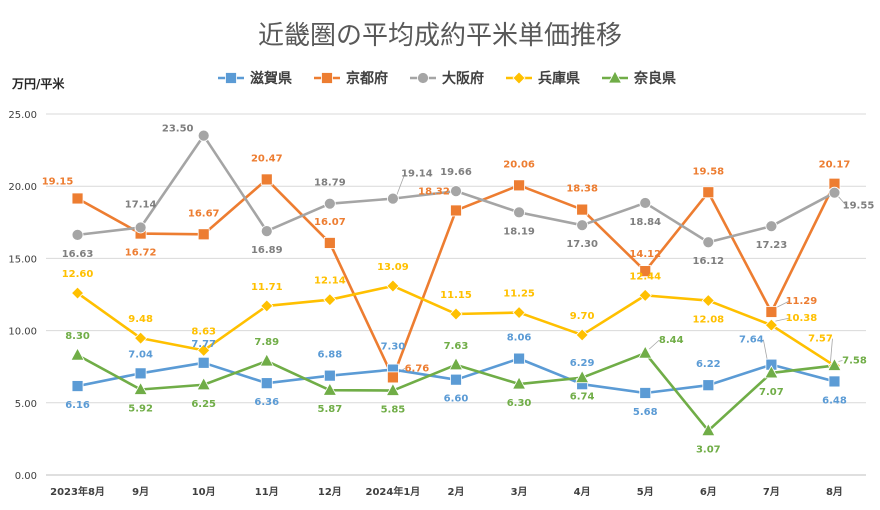 This screenshot has width=880, height=510. Describe the element at coordinates (708, 450) in the screenshot. I see `data-label: 3.07` at that location.